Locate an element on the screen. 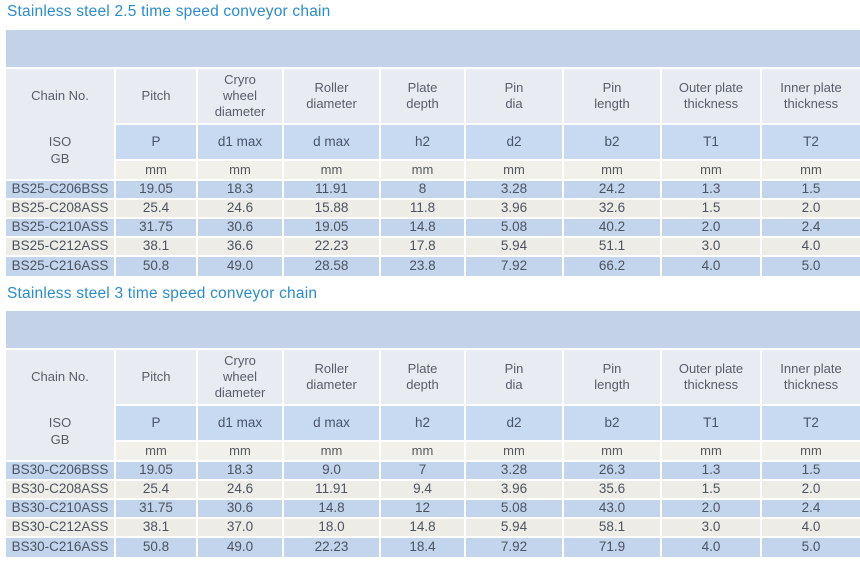 The image size is (860, 574). value-cell: 12 is located at coordinates (423, 509).